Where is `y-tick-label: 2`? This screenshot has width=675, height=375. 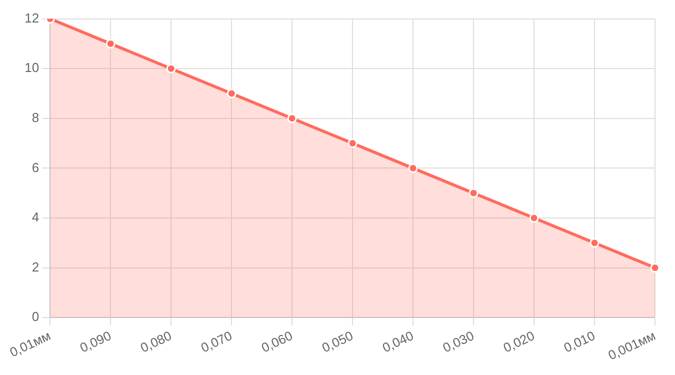 y-tick-label: 2 is located at coordinates (36, 266).